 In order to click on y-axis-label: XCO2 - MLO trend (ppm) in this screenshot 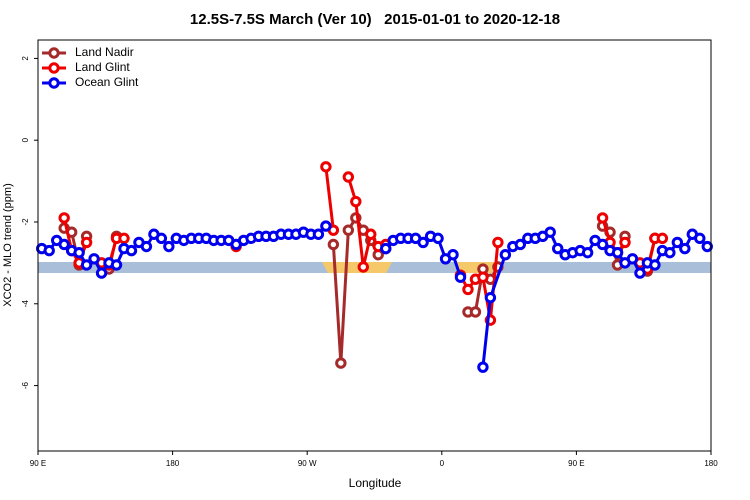, I will do `click(8, 244)`.